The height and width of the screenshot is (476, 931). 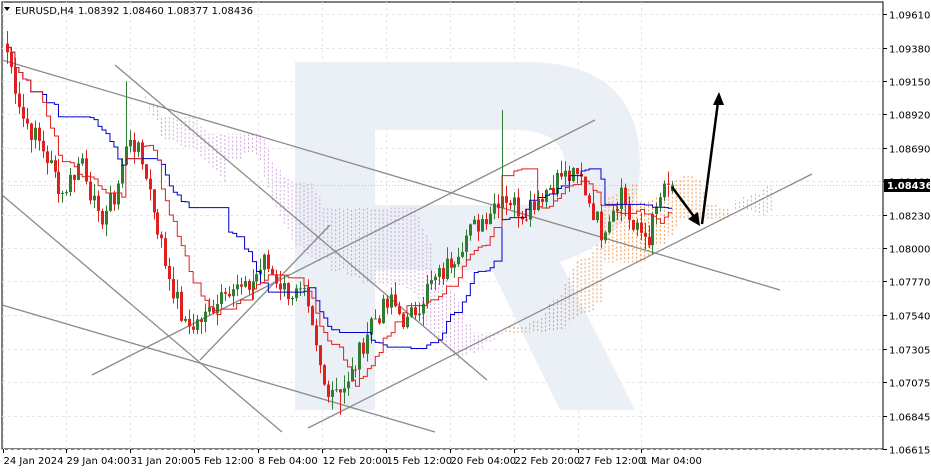 What do you see at coordinates (672, 461) in the screenshot?
I see `x-tick-label: 1 Mar 04:00` at bounding box center [672, 461].